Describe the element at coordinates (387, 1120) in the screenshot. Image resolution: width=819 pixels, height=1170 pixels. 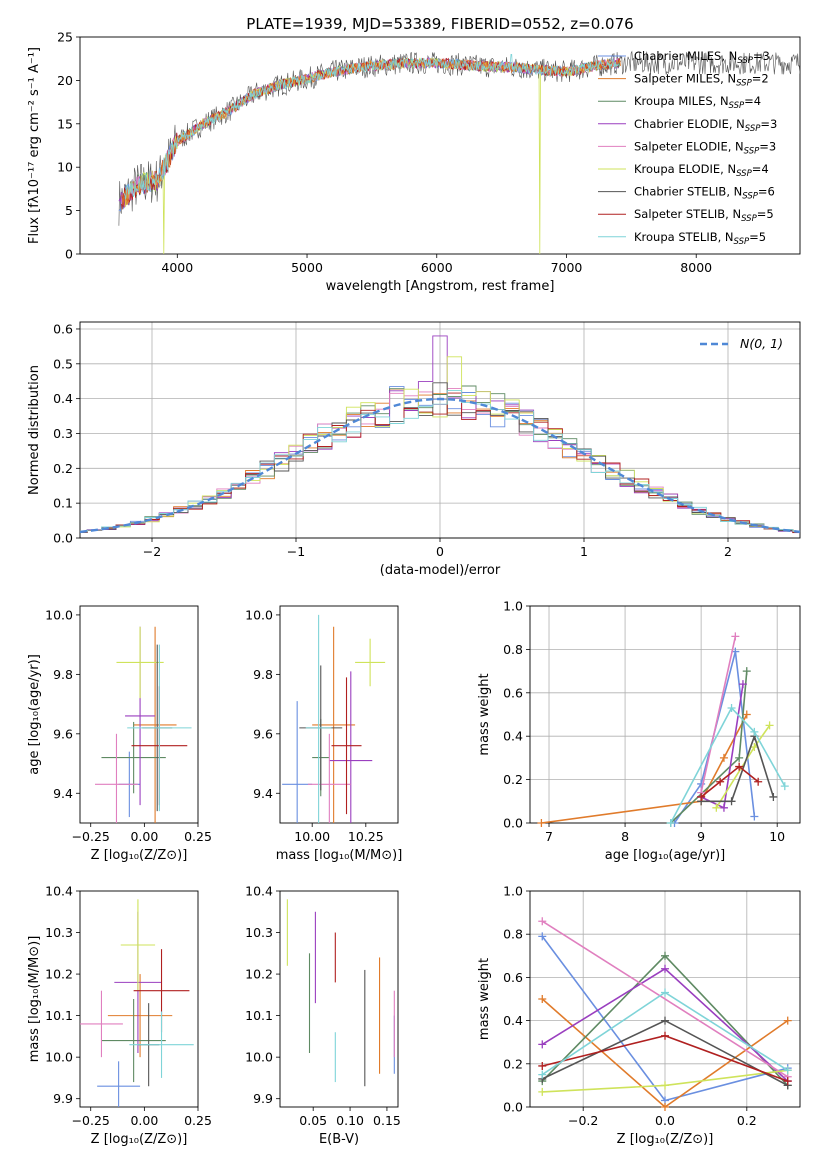
I see `x-tick-label: 0.15` at that location.